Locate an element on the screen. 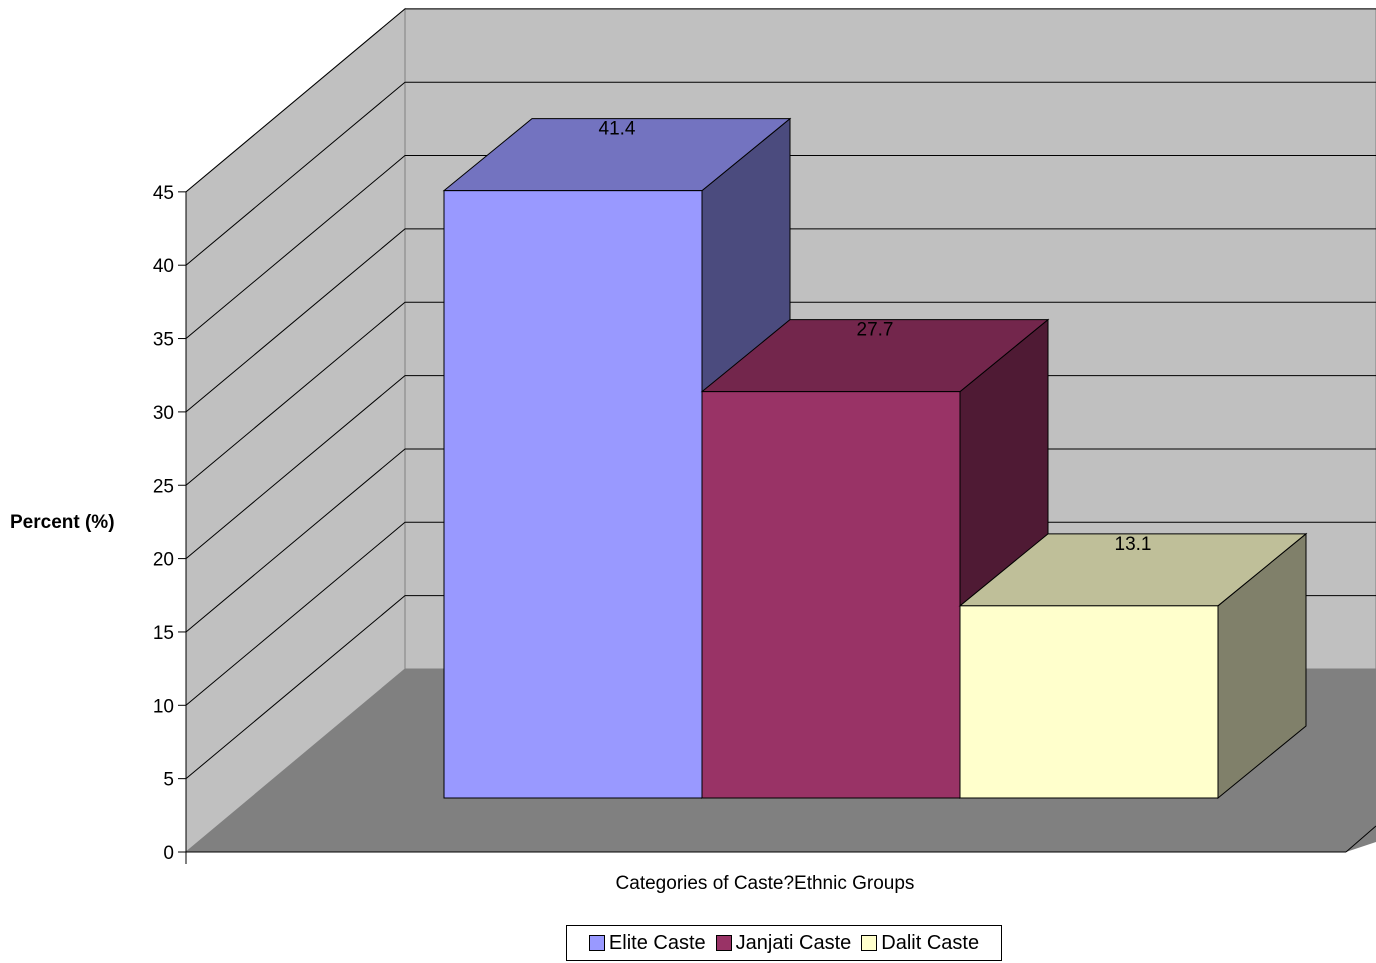  x-axis-edge is located at coordinates (1360, 839).